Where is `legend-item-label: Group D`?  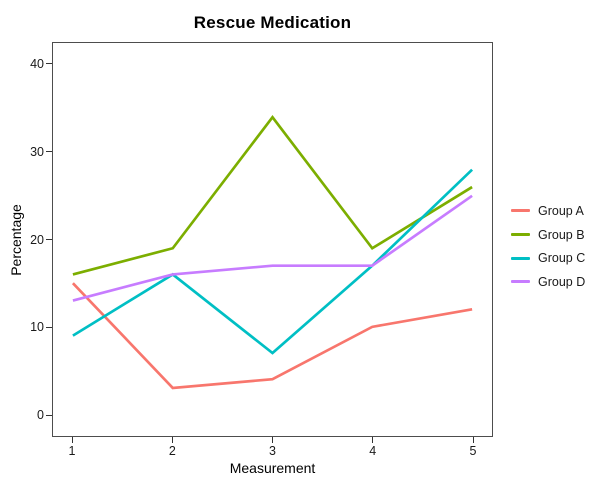 legend-item-label: Group D is located at coordinates (562, 281).